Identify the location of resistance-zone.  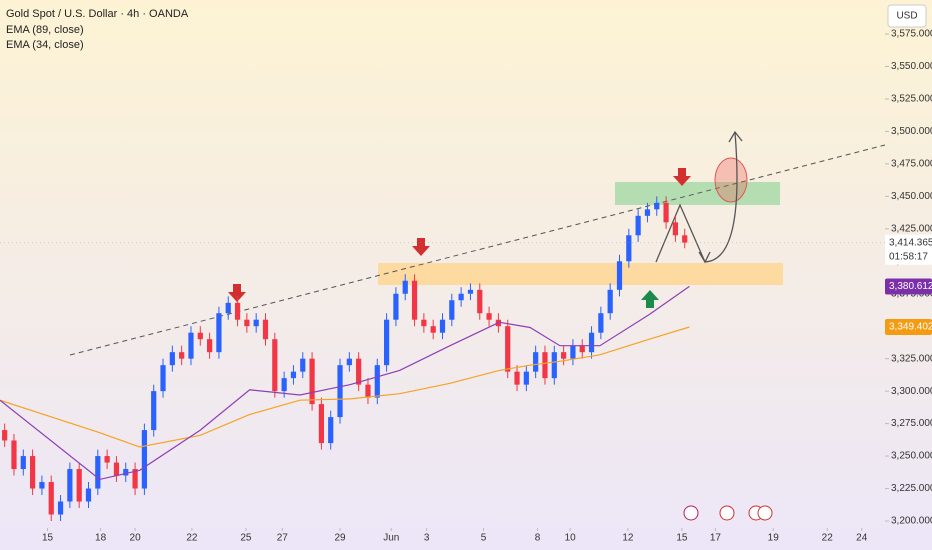
(697, 193).